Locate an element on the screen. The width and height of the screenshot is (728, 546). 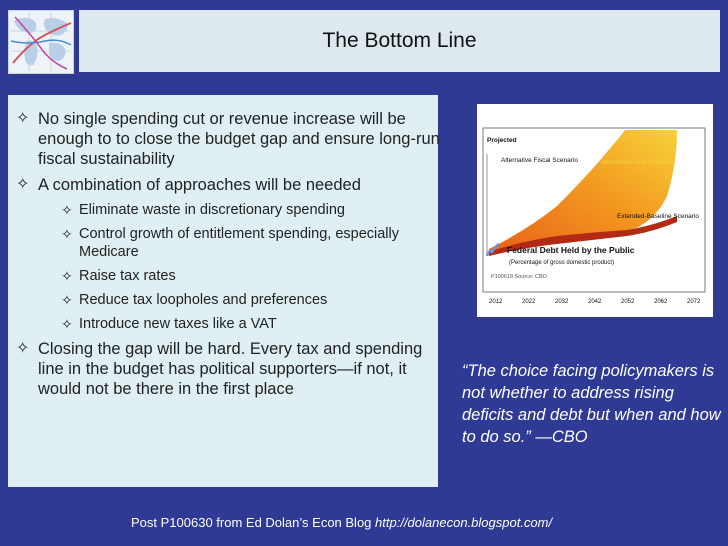
sub-bullet-item: ✧ Introduce new taxes like a VAT is located at coordinates (246, 324).